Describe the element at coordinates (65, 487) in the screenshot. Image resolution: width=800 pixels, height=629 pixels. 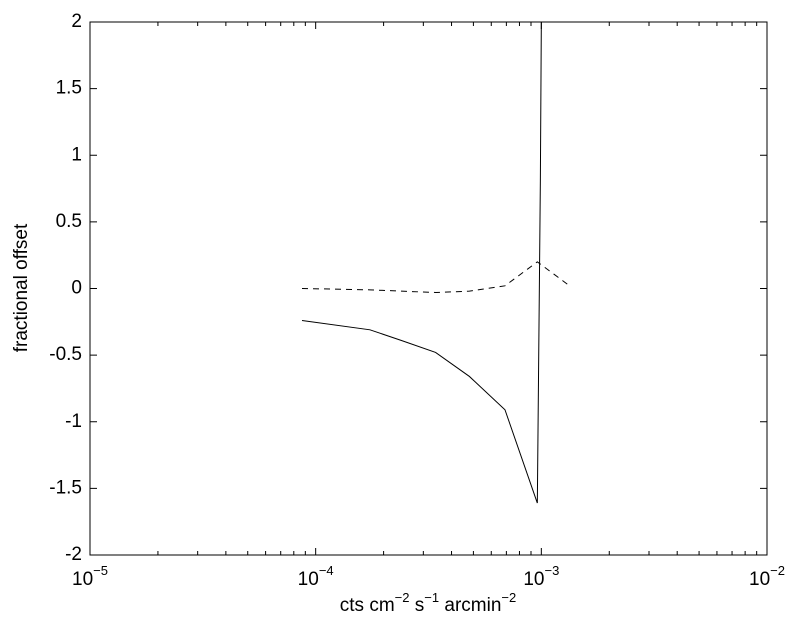
I see `y-tick-label: -1.5` at that location.